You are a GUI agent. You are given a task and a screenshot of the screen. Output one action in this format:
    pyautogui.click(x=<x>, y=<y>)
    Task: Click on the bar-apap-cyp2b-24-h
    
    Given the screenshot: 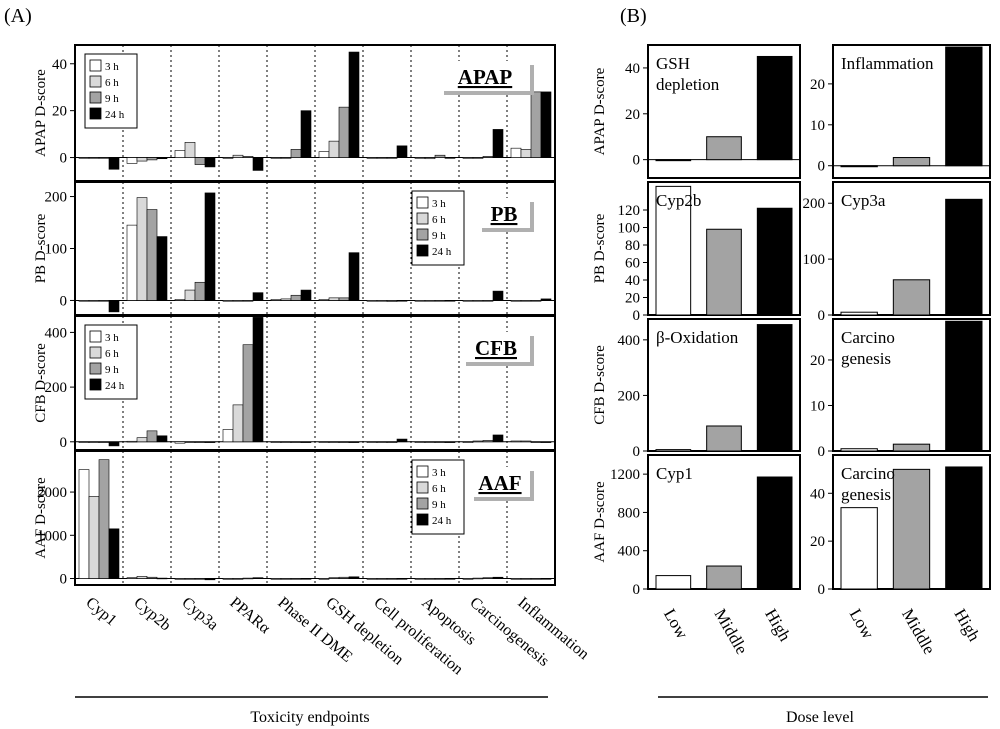 What is the action you would take?
    pyautogui.click(x=162, y=158)
    